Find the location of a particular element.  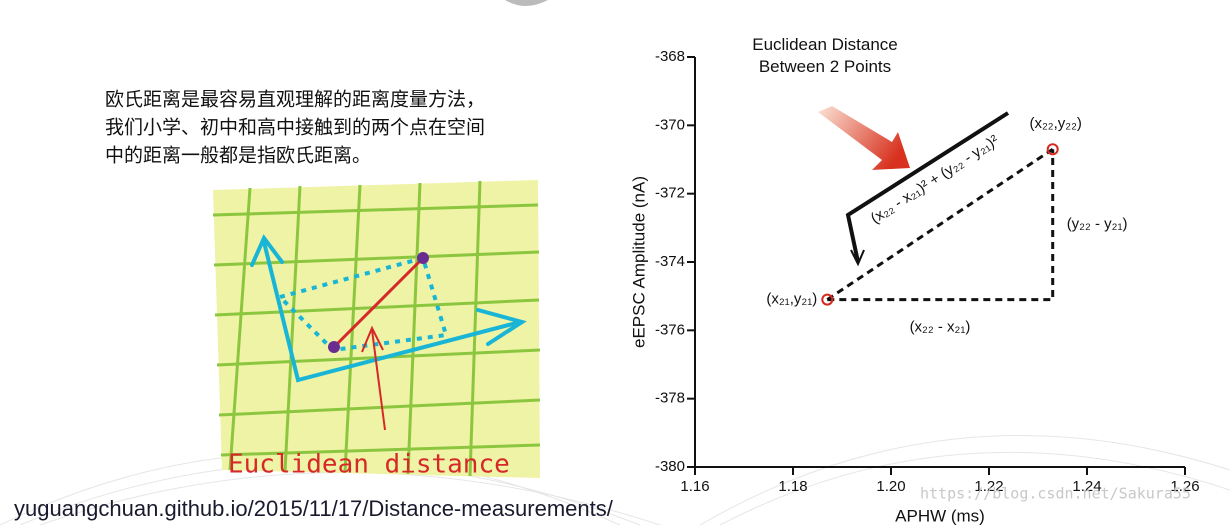

x-tick-label: 1.16 is located at coordinates (694, 486).